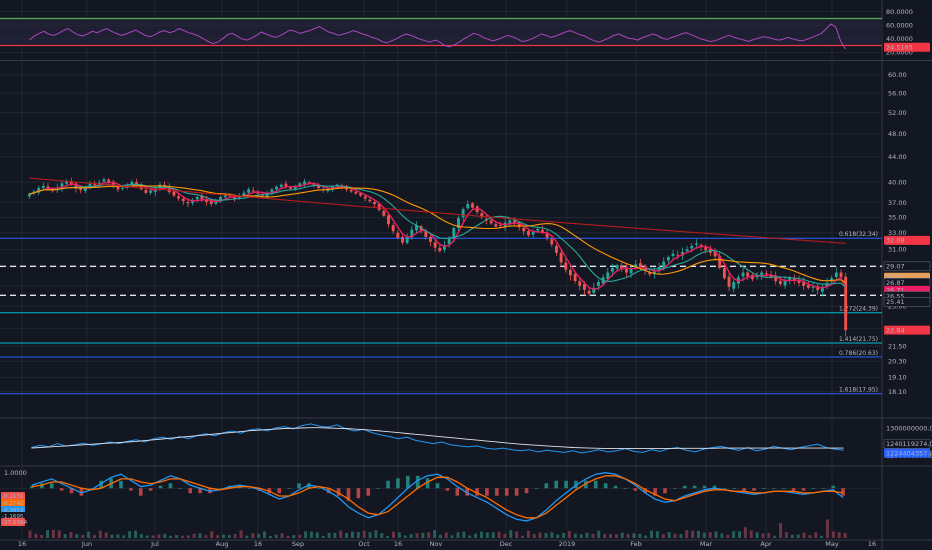 This screenshot has height=550, width=932. What do you see at coordinates (895, 296) in the screenshot?
I see `price-badge-text: 26.55` at bounding box center [895, 296].